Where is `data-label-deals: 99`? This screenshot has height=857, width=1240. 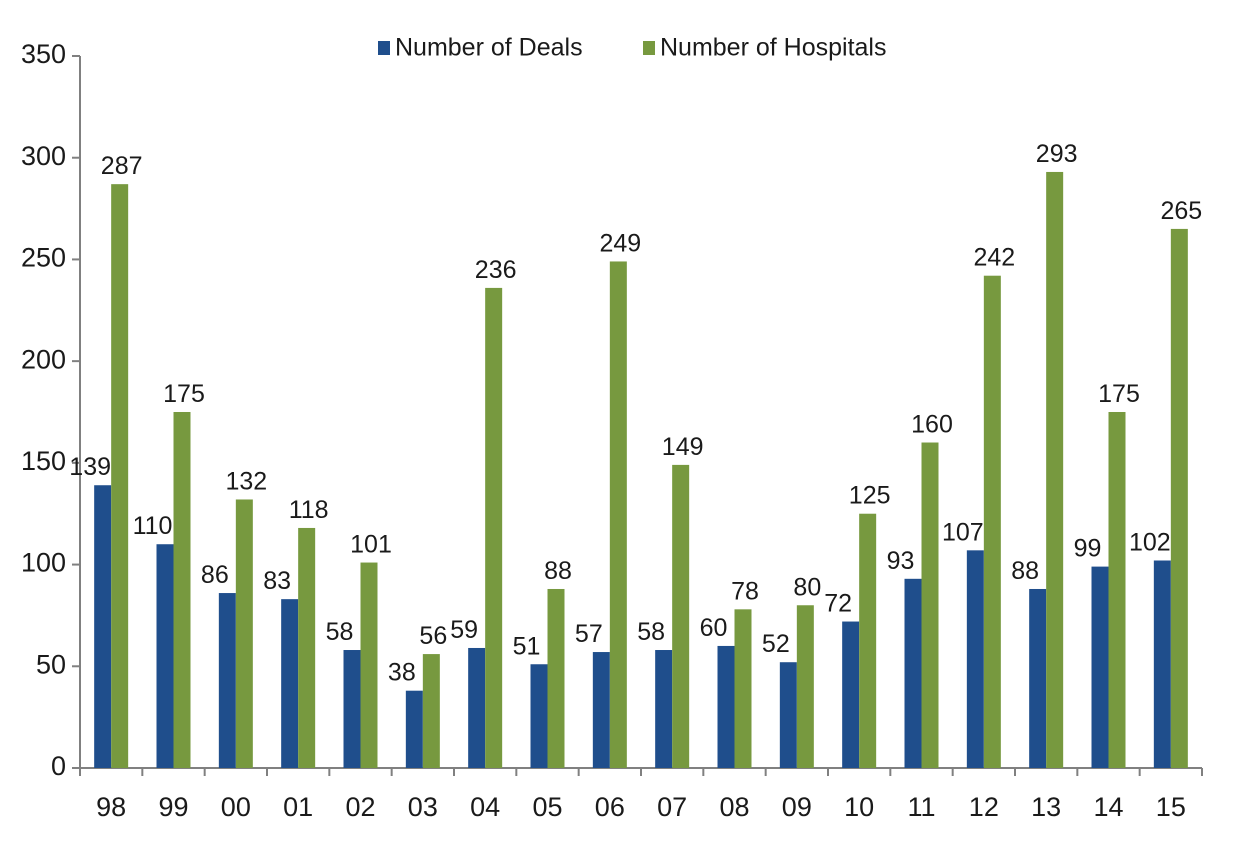 data-label-deals: 99 is located at coordinates (1088, 549).